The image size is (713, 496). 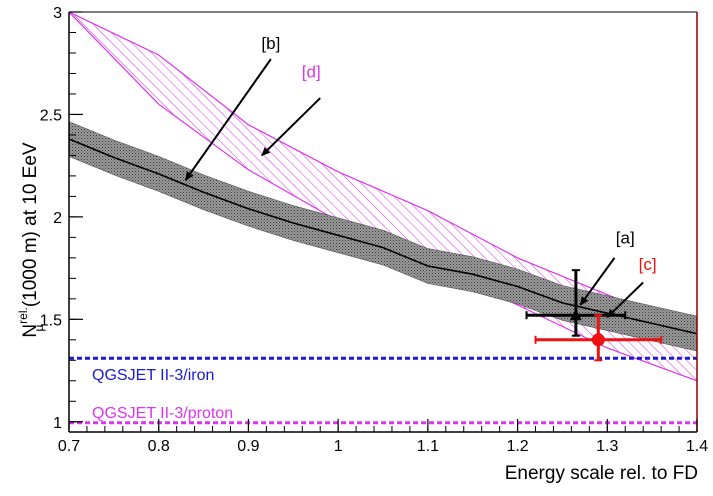 What do you see at coordinates (51, 115) in the screenshot?
I see `y-tick-label: 2.5` at bounding box center [51, 115].